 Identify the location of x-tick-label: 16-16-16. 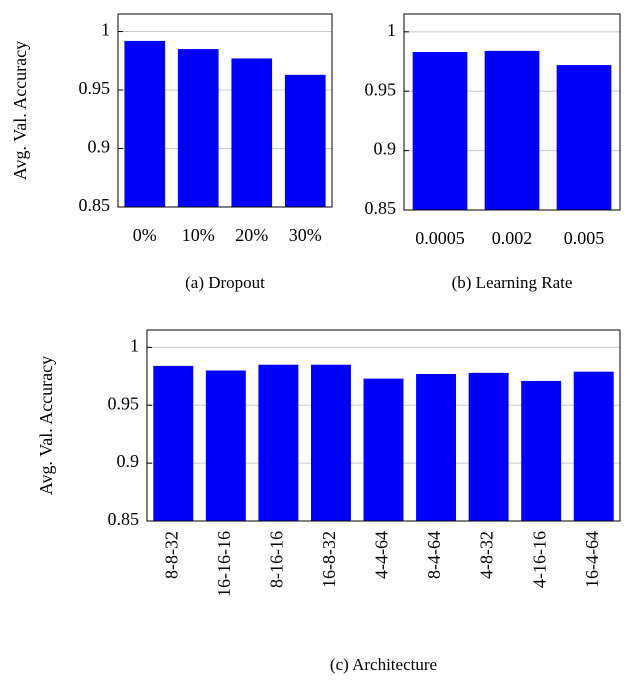
(224, 564).